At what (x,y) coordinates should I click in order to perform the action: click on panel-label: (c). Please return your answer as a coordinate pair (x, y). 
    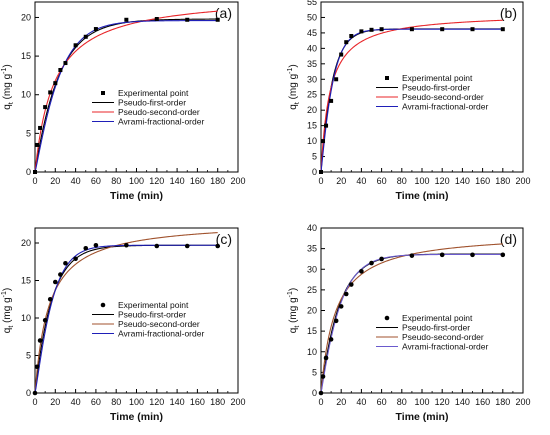
    Looking at the image, I should click on (224, 239).